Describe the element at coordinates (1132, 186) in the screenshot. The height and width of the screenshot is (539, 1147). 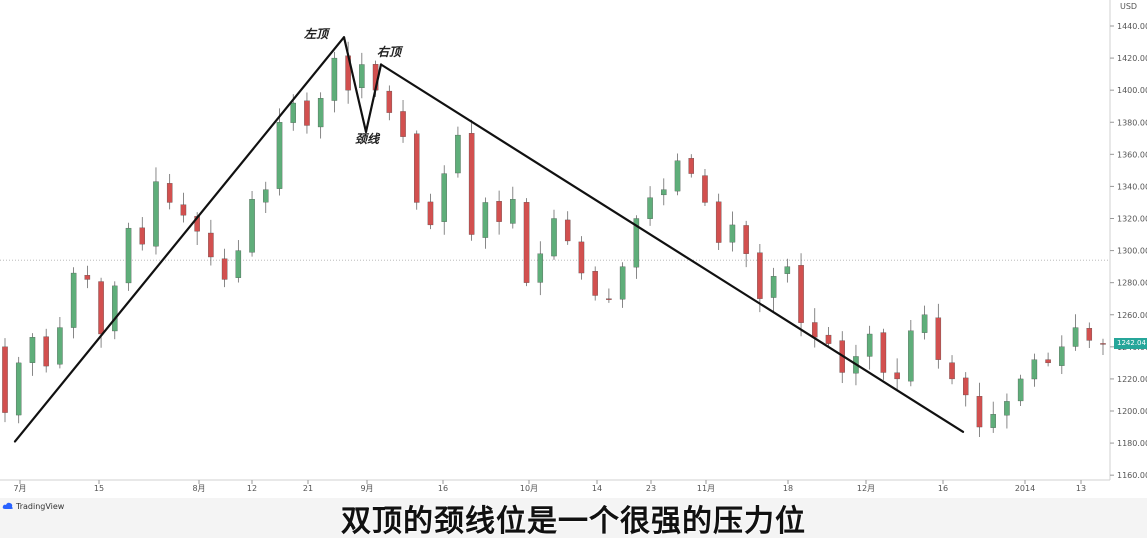
I see `price-tick-label: 1340.00` at that location.